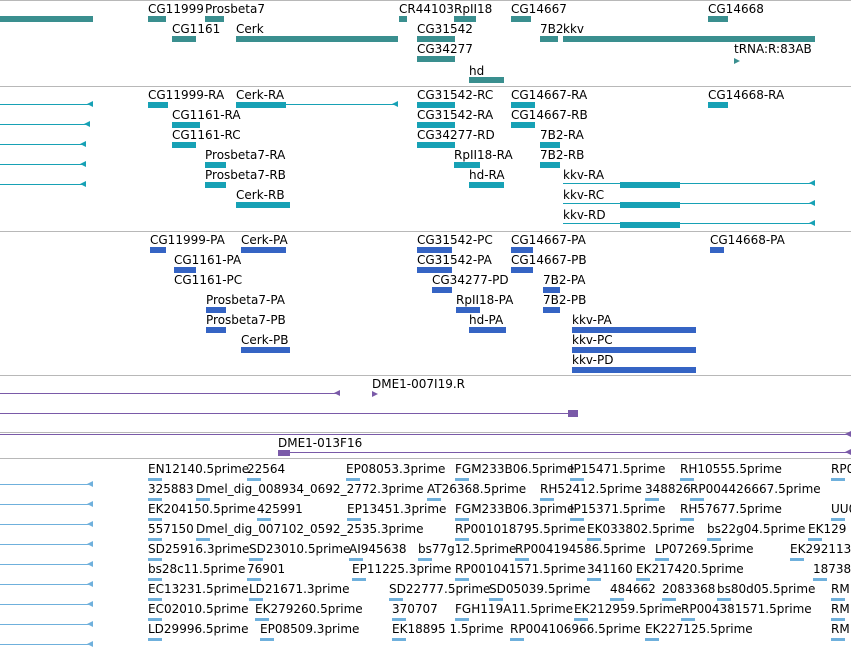  I want to click on est-label: FGM233B06.5prime, so click(515, 469).